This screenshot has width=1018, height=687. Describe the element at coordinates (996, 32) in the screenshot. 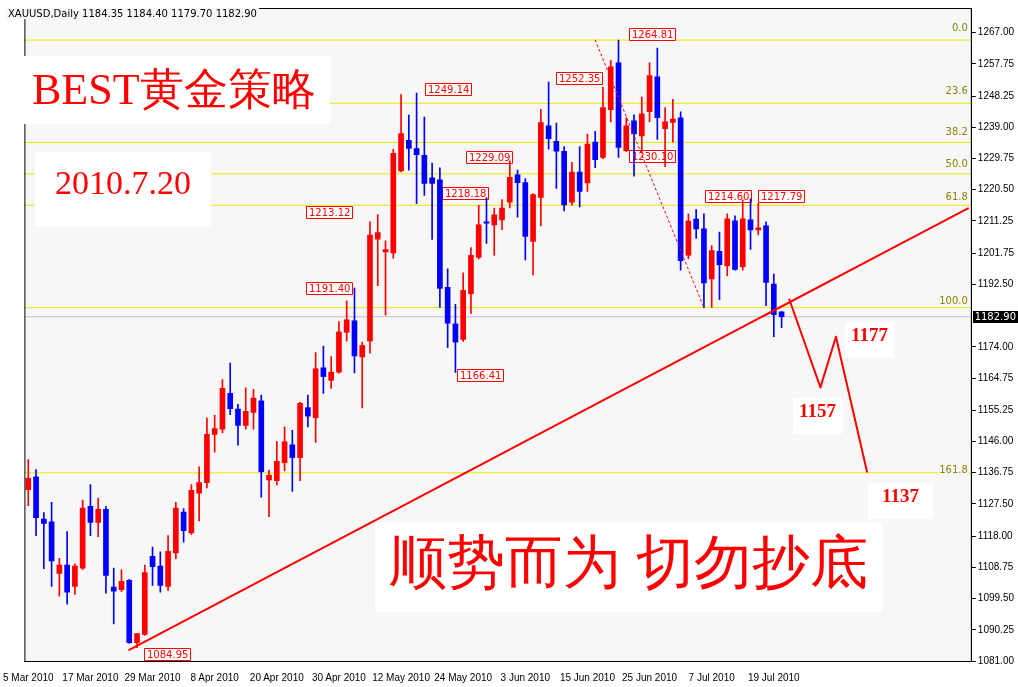

I see `y-tick-label: 1267.00` at that location.